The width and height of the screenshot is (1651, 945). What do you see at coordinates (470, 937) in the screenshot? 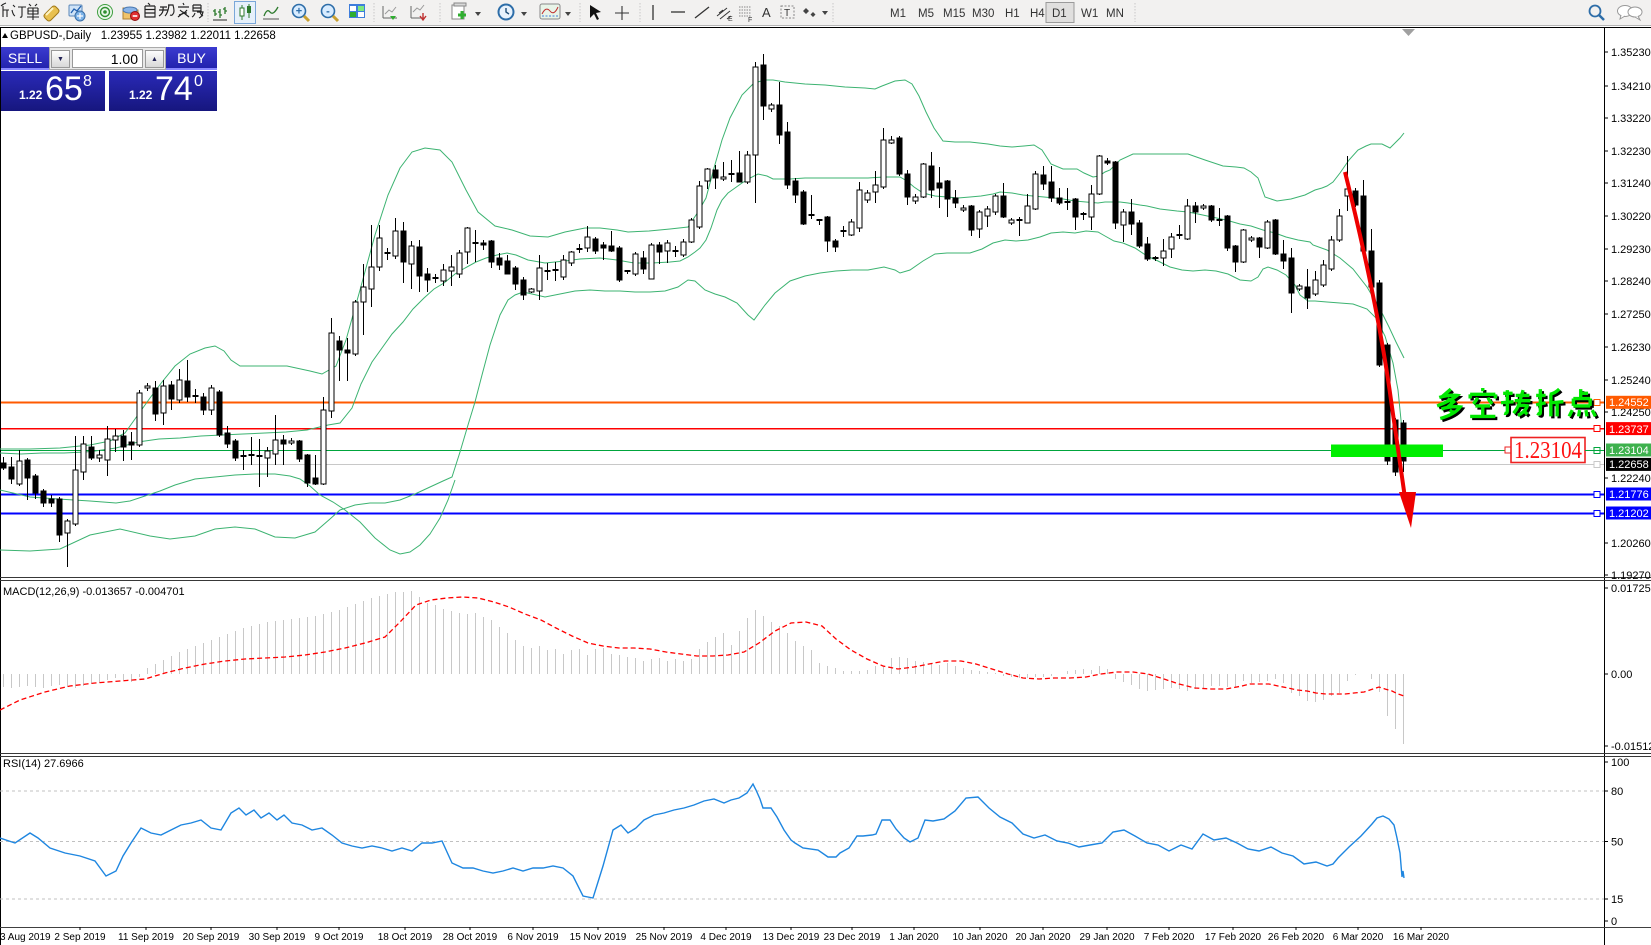
I see `svg-text: 28 Oct 2019` at bounding box center [470, 937].